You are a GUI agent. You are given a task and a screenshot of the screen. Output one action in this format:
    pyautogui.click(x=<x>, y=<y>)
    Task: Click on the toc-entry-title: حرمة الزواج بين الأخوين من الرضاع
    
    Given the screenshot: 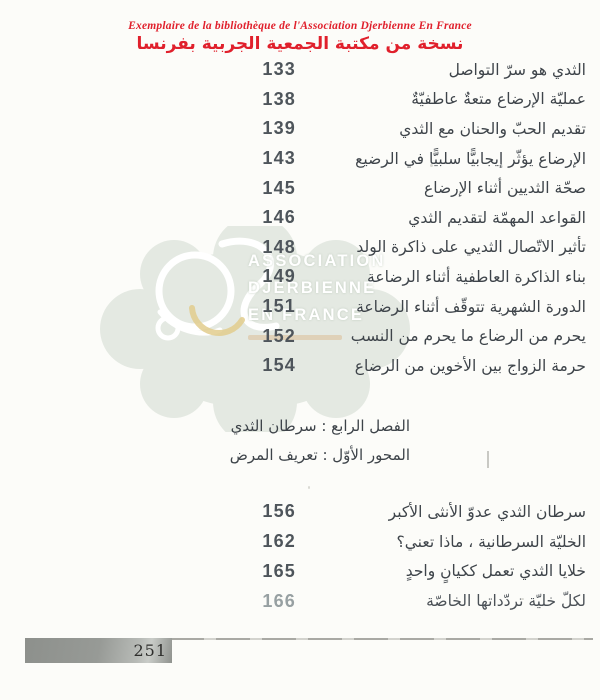 What is the action you would take?
    pyautogui.click(x=470, y=365)
    